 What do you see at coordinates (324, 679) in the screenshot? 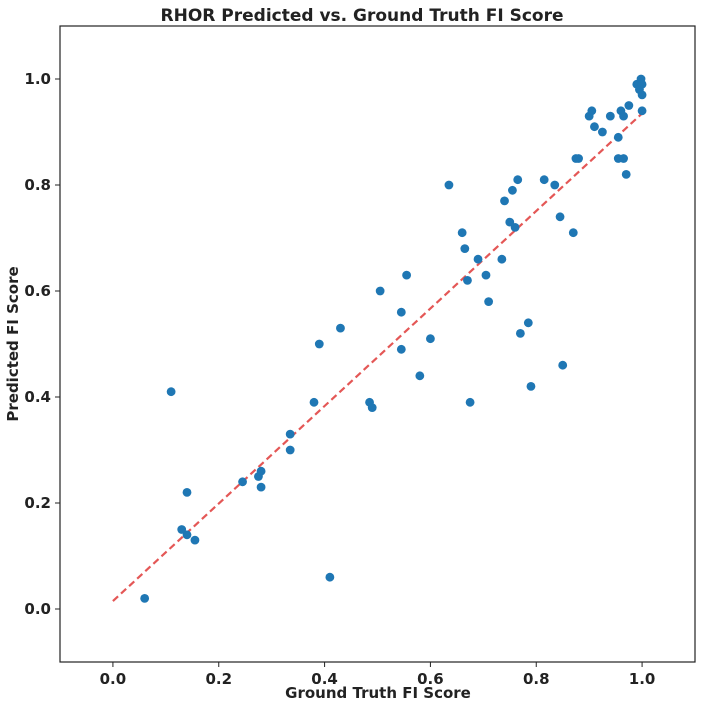
I see `x-tick-label: 0.4` at bounding box center [324, 679].